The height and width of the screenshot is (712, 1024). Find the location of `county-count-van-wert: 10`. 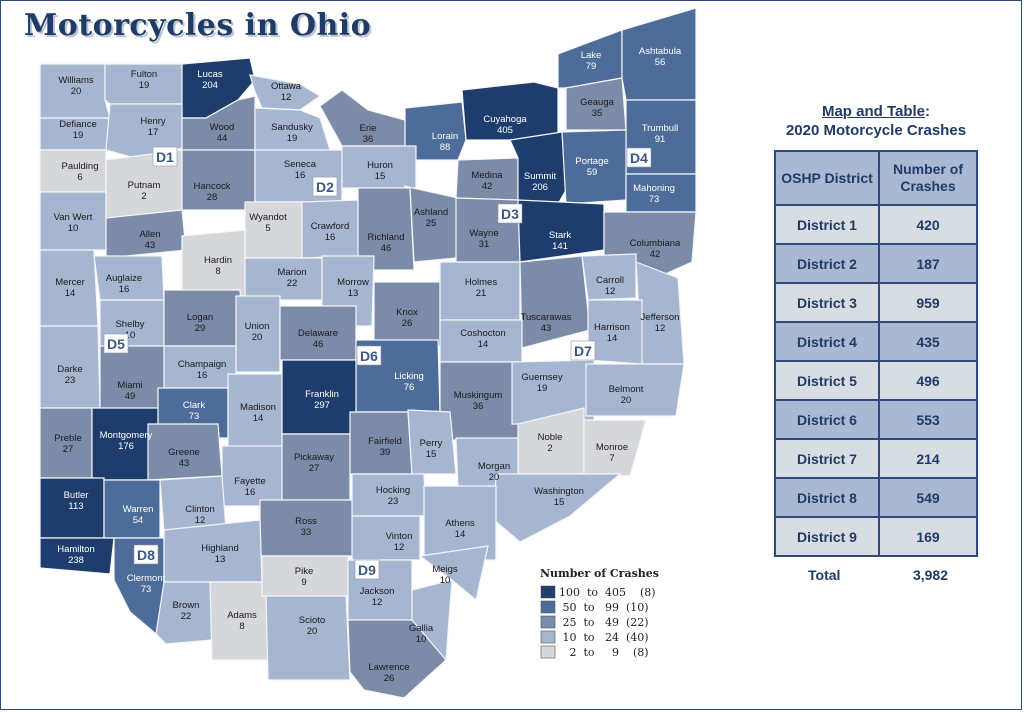

county-count-van-wert: 10 is located at coordinates (73, 228).